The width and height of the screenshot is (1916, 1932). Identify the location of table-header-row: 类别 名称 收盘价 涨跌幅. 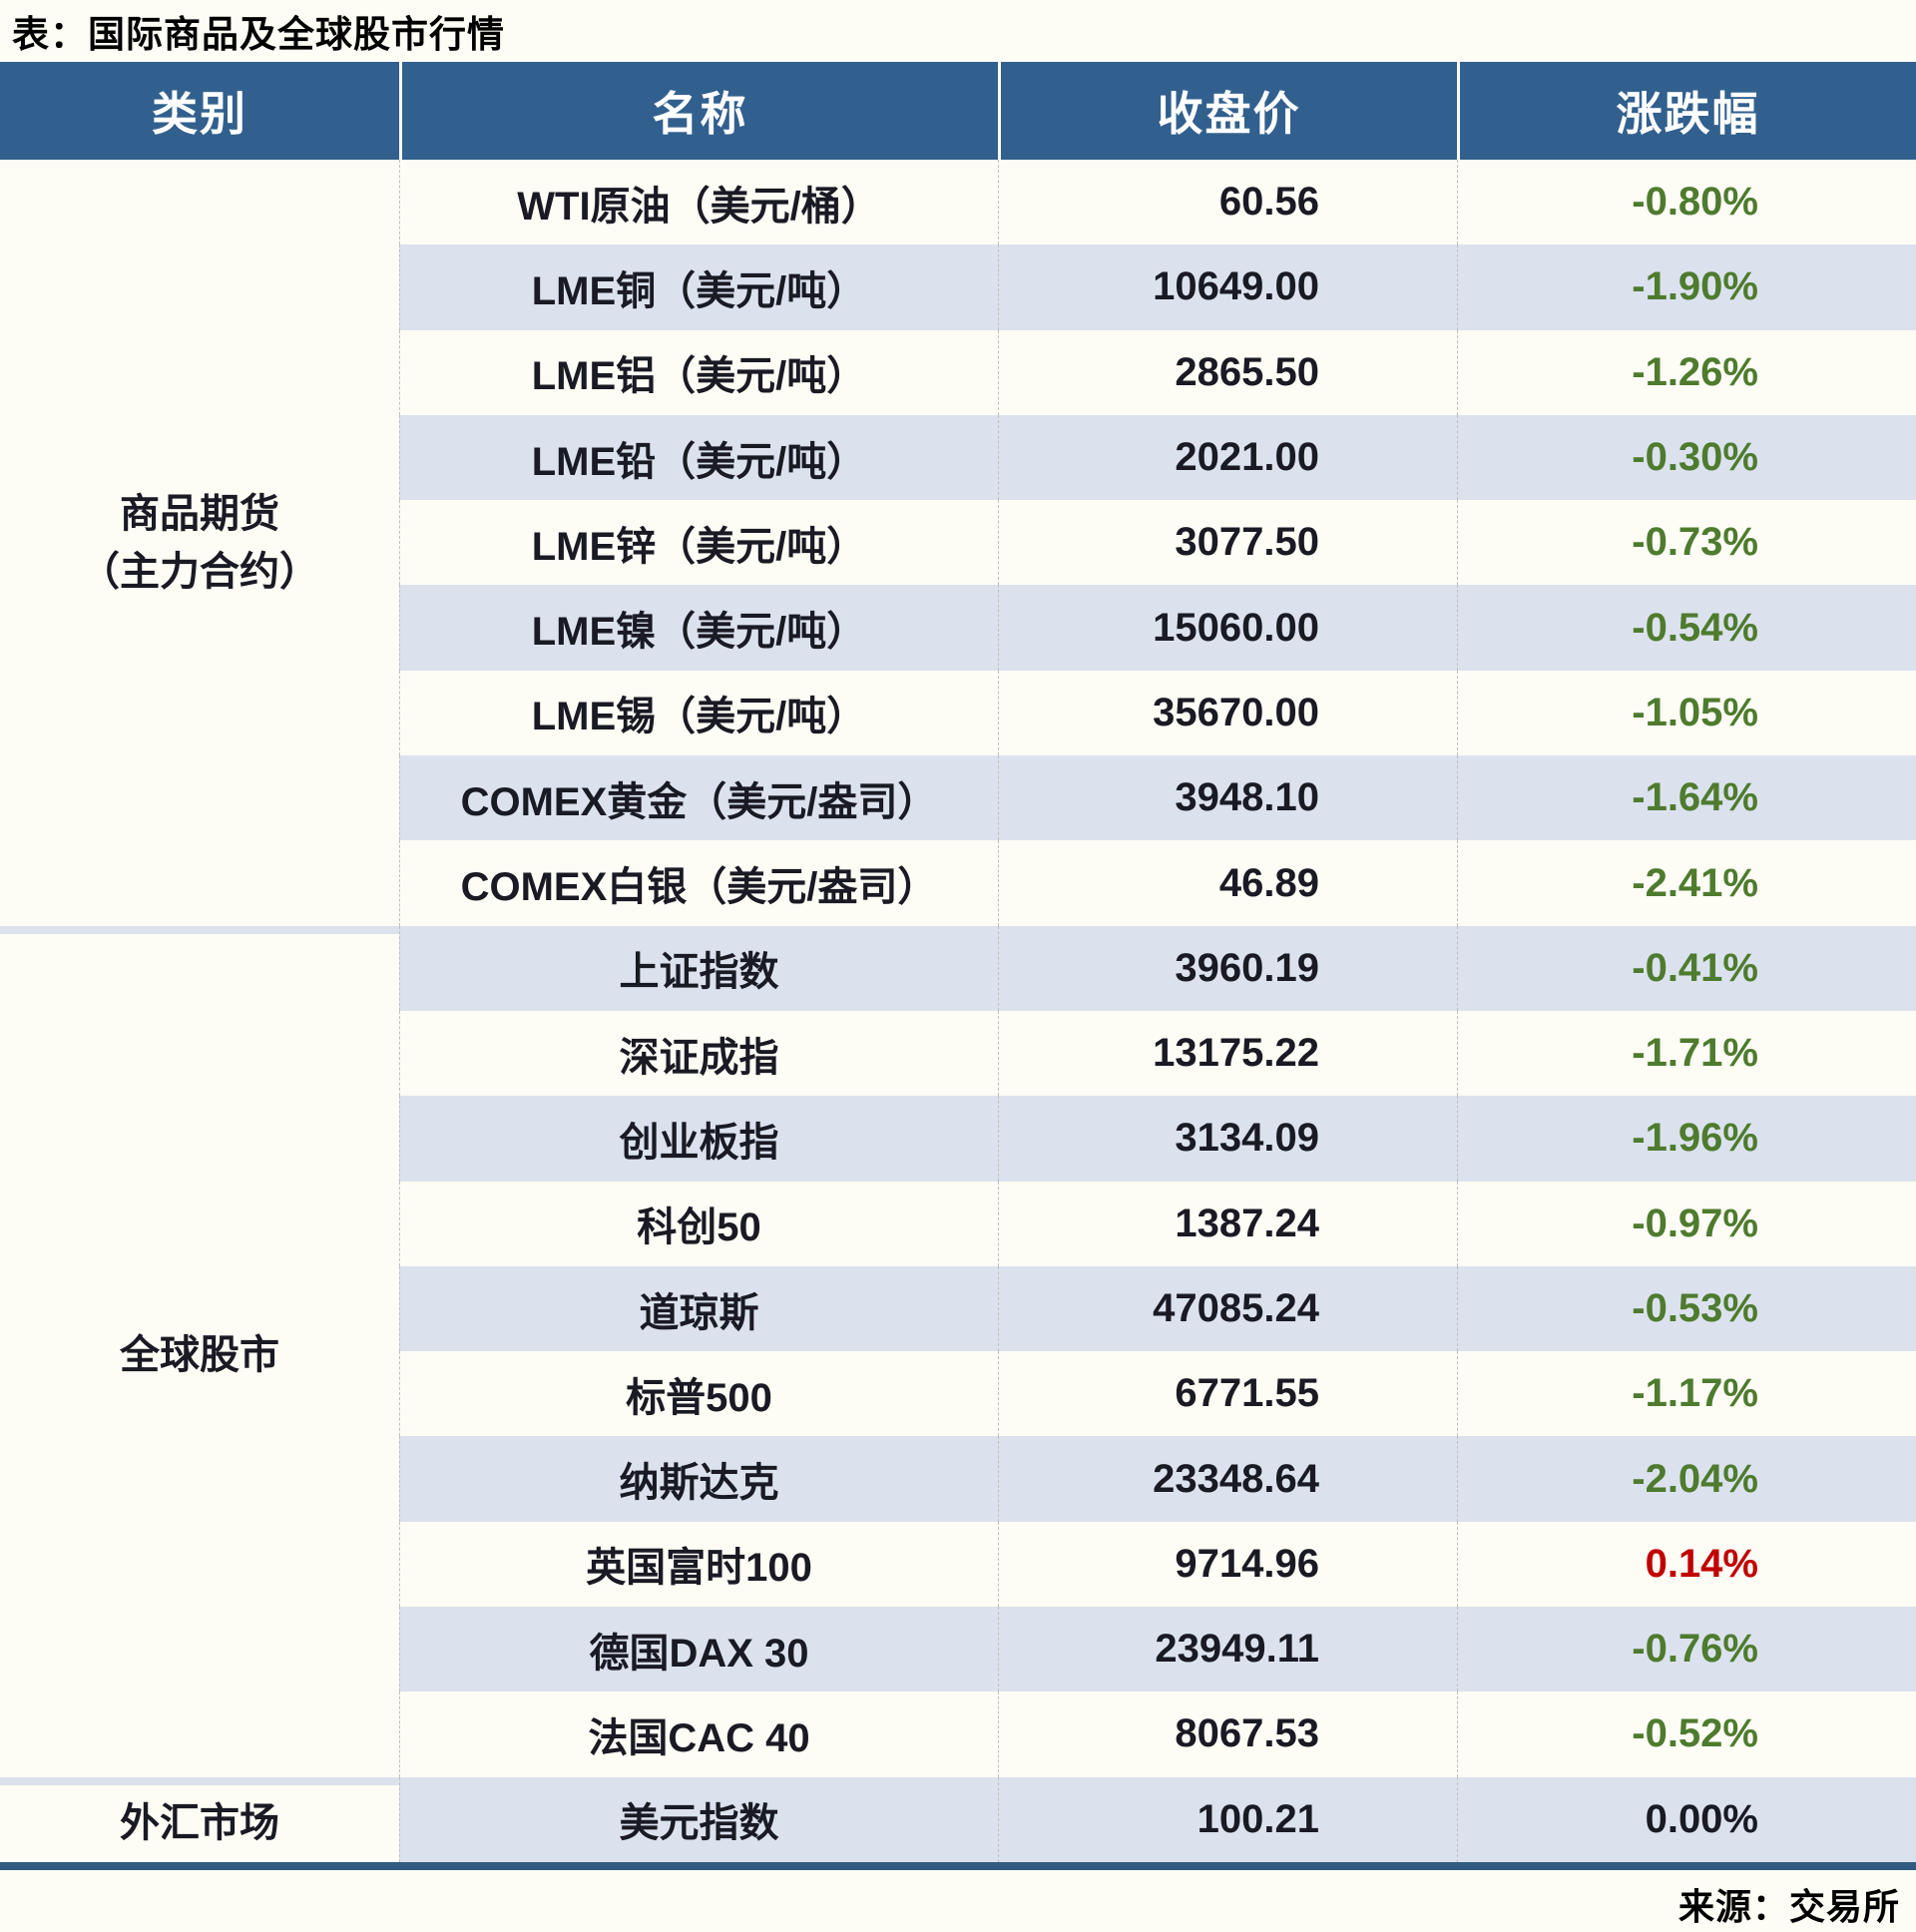
(958, 111).